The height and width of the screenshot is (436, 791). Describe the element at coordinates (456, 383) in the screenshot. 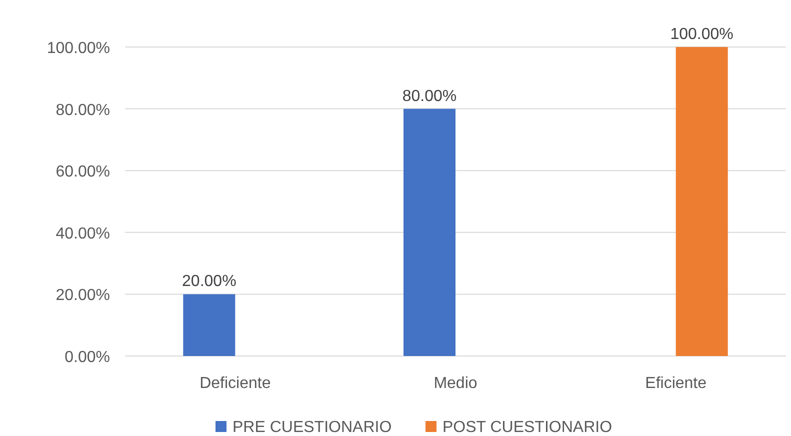

I see `x-tick-label: Medio` at that location.